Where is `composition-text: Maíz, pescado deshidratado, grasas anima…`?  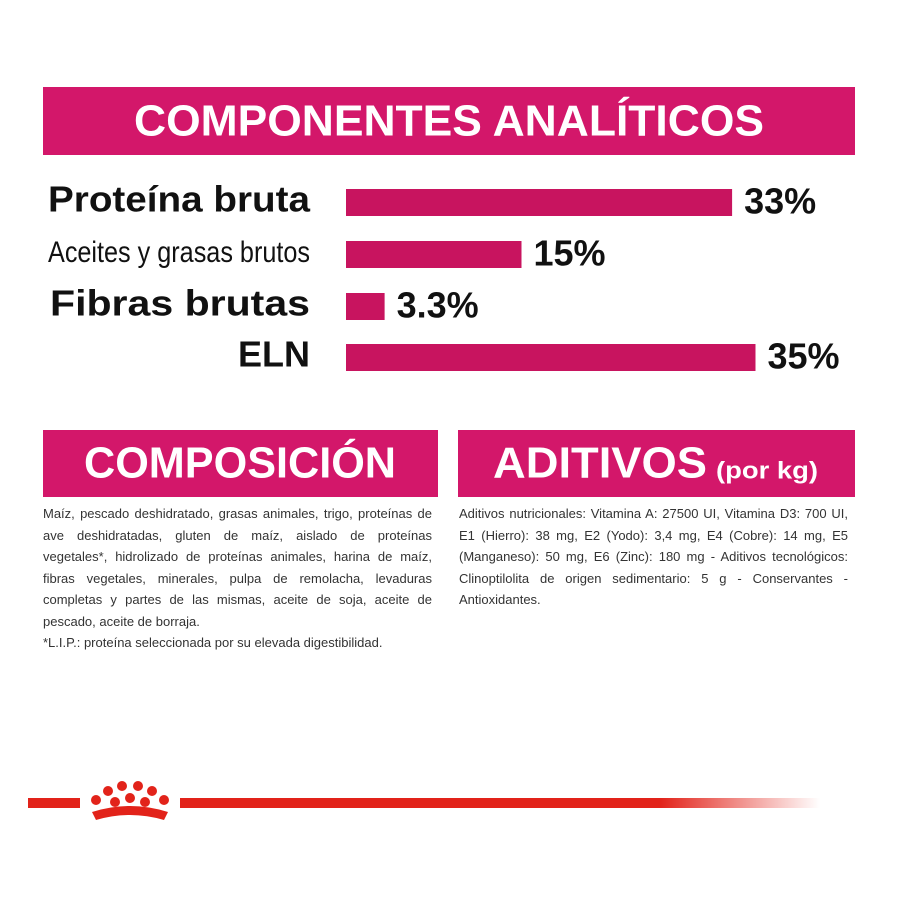
composition-text: Maíz, pescado deshidratado, grasas anima… is located at coordinates (237, 578).